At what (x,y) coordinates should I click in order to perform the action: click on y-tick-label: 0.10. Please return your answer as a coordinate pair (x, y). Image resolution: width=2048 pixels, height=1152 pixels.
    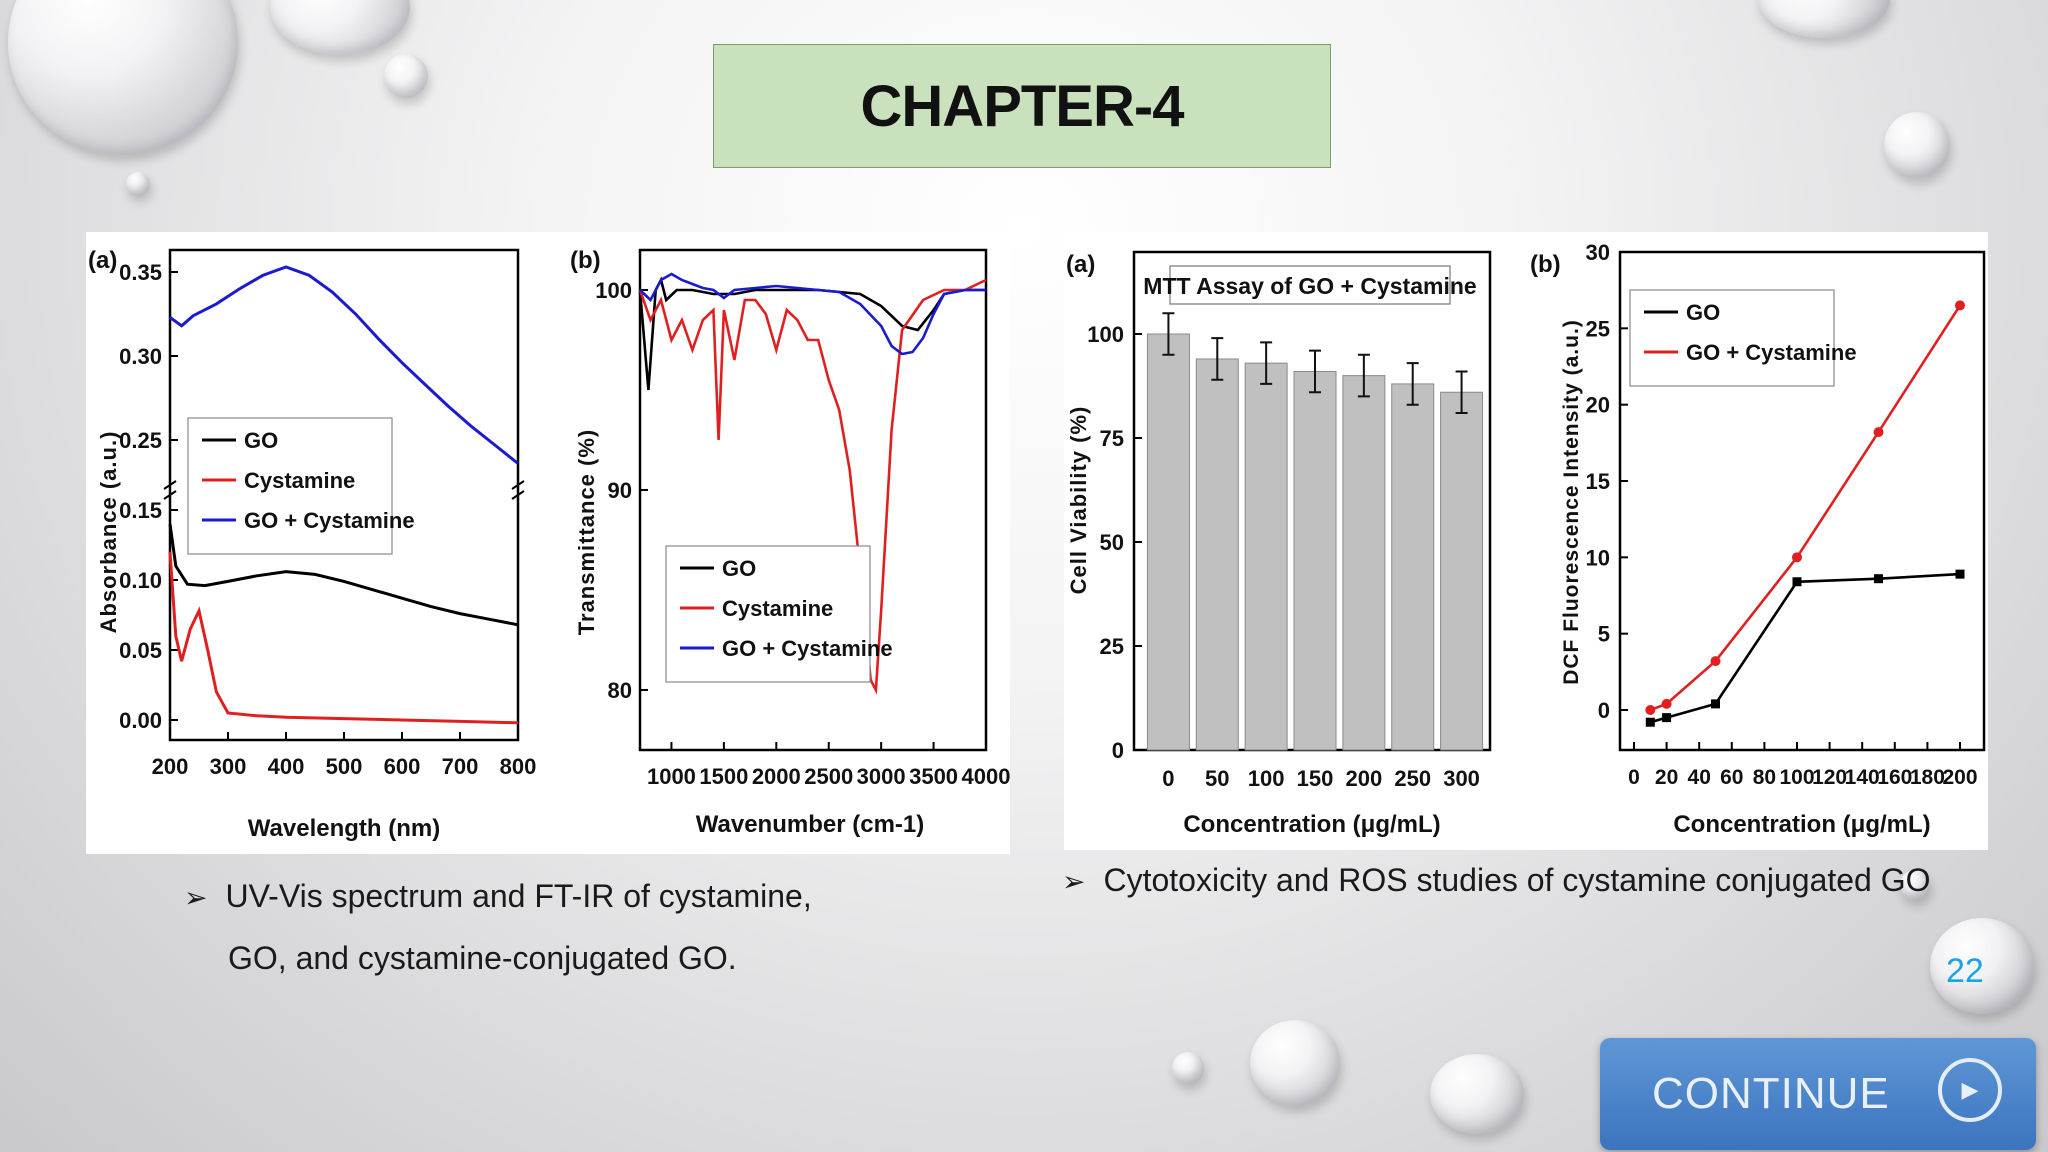
    Looking at the image, I should click on (140, 580).